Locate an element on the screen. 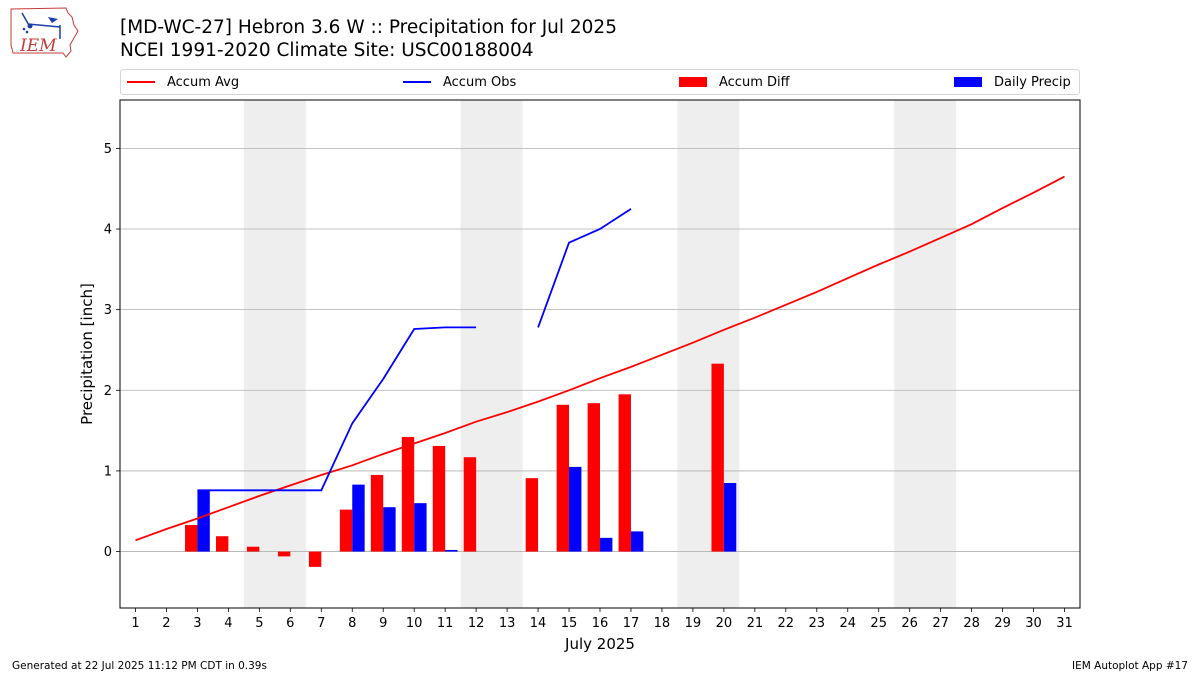 The height and width of the screenshot is (675, 1200). x-tick-label: 20 is located at coordinates (724, 623).